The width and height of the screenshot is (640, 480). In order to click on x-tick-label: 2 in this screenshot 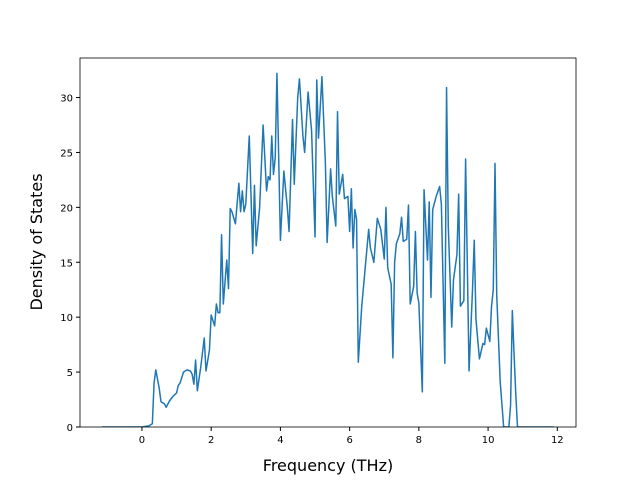, I will do `click(211, 440)`.